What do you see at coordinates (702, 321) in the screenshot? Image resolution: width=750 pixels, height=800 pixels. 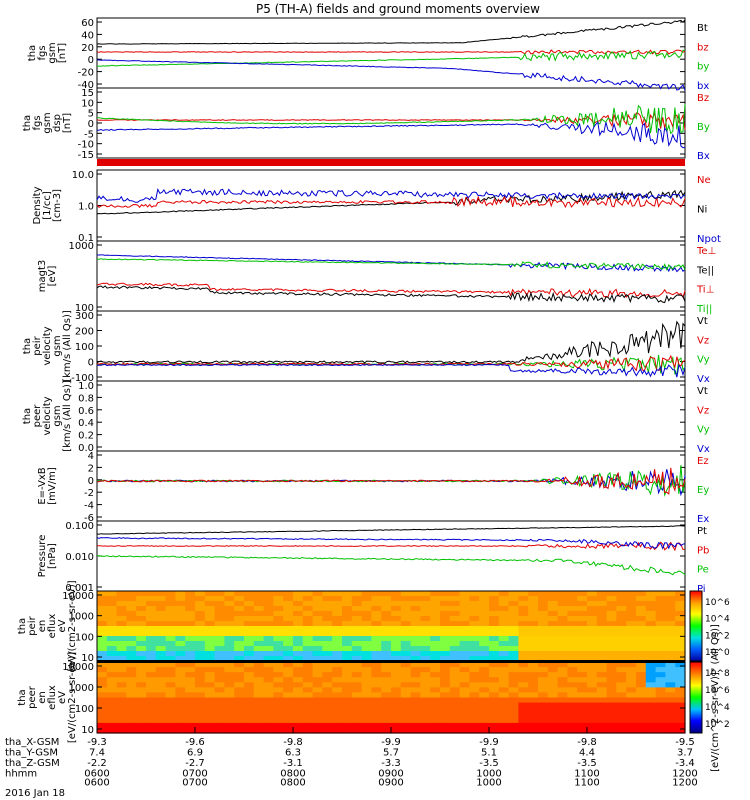 I see `legend-Vt: Vt` at bounding box center [702, 321].